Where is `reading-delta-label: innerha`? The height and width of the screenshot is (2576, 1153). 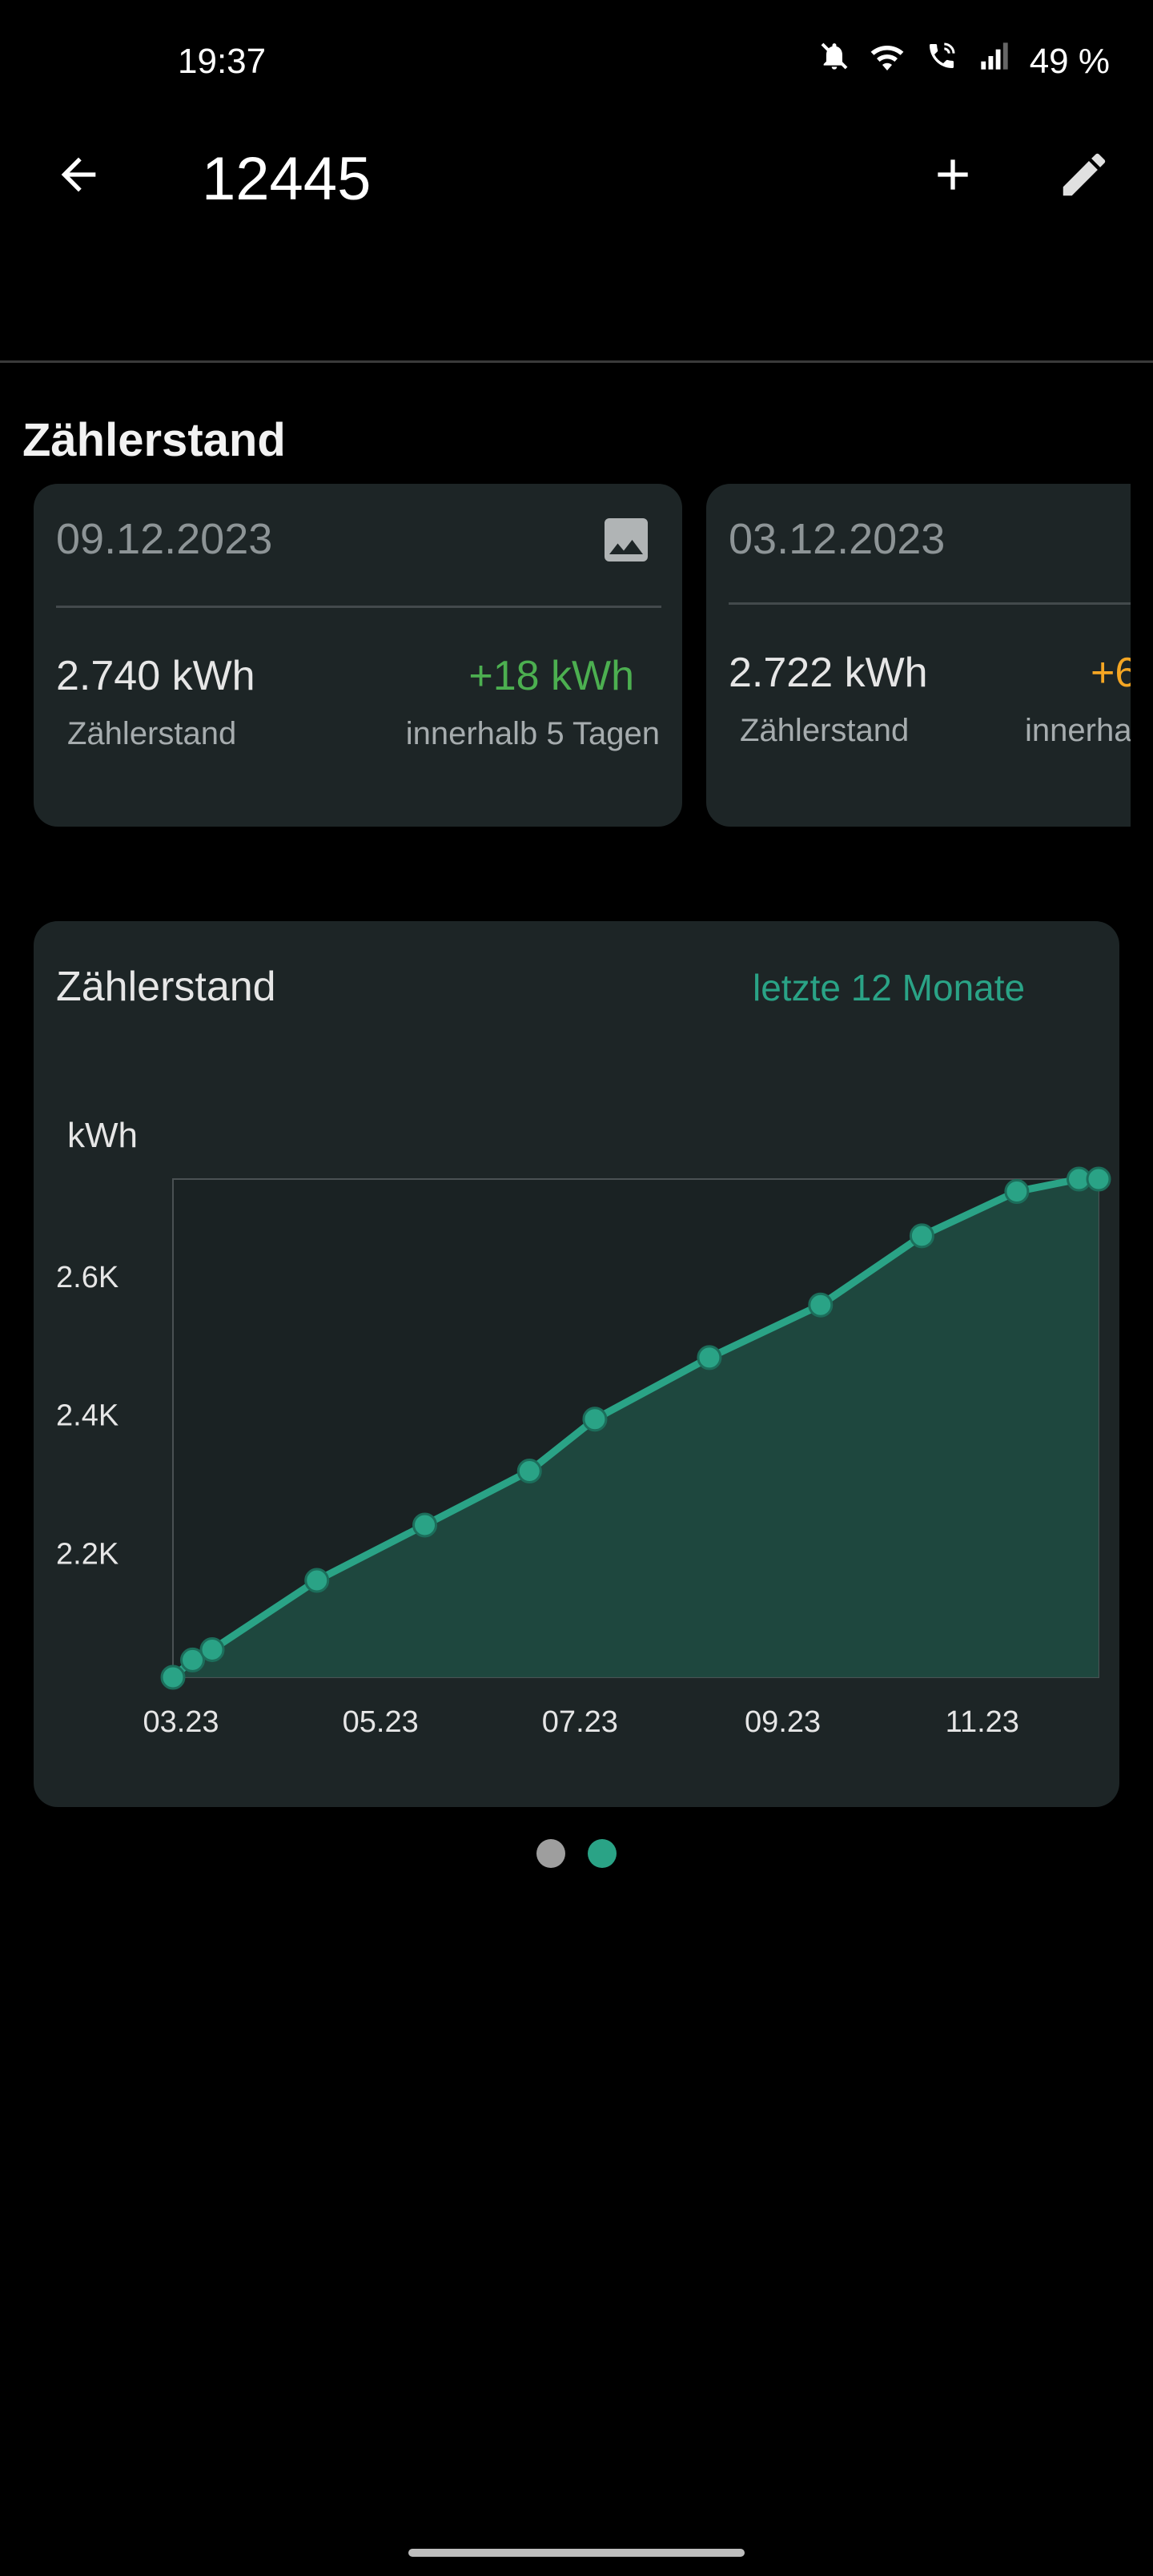
reading-delta-label: innerha is located at coordinates (1078, 731).